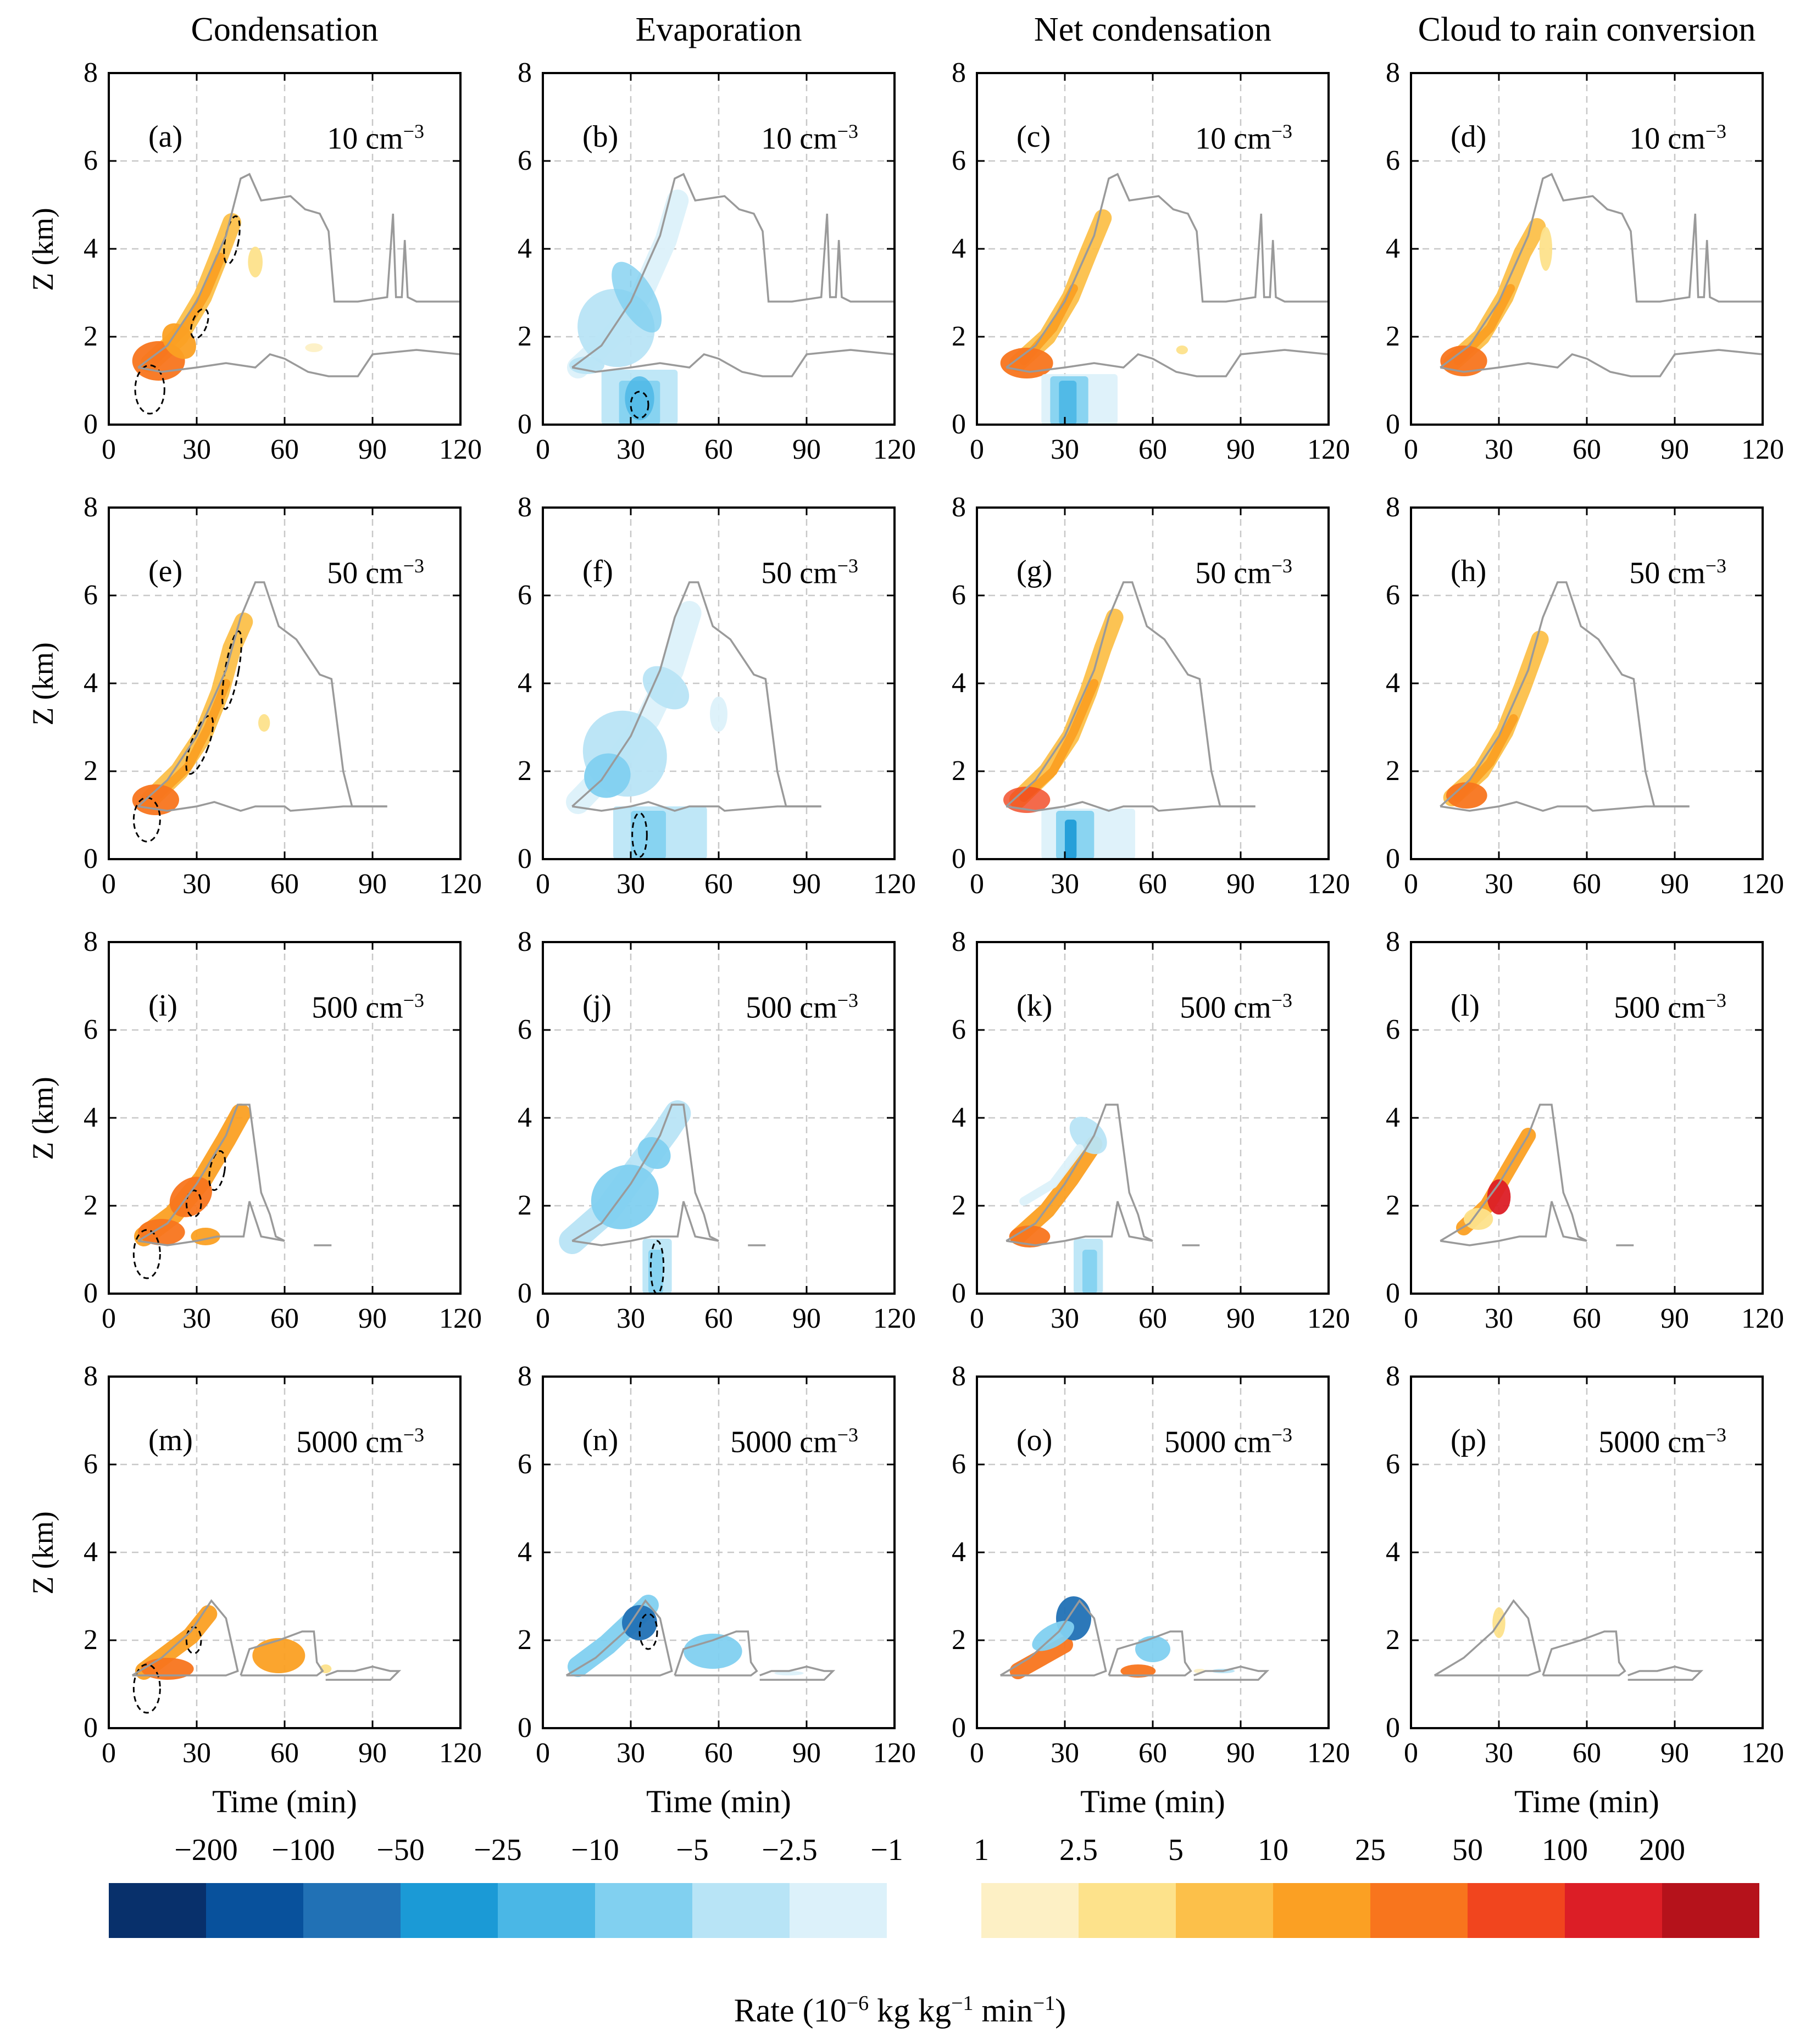 The image size is (1800, 2044). I want to click on x-axis-label: Time (min), so click(1153, 1801).